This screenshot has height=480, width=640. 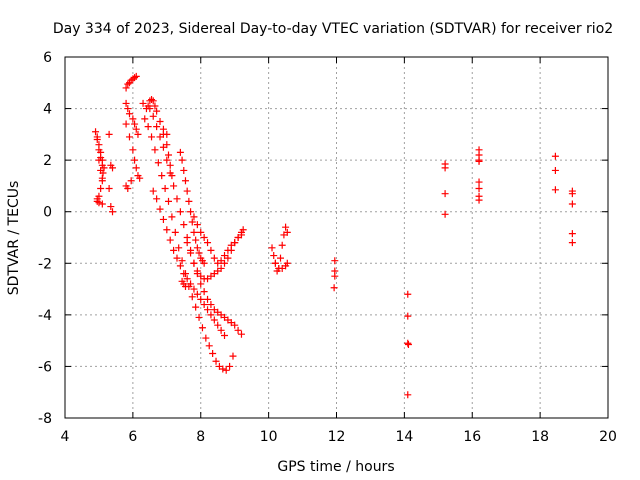 I want to click on series-arc-m, so click(x=192, y=207).